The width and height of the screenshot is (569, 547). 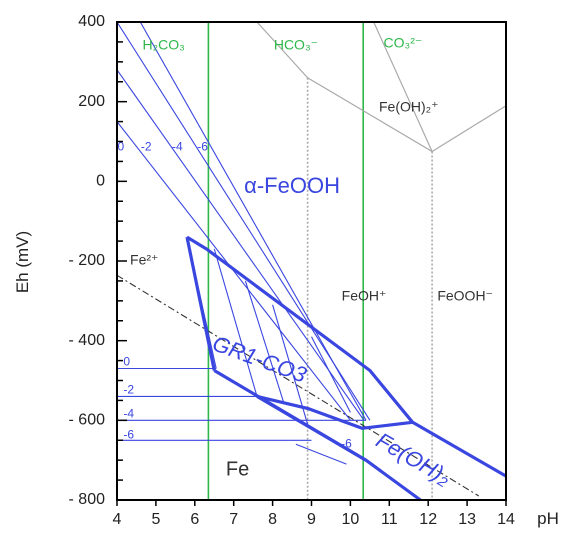 I want to click on y-tick-label: 0, so click(x=100, y=181).